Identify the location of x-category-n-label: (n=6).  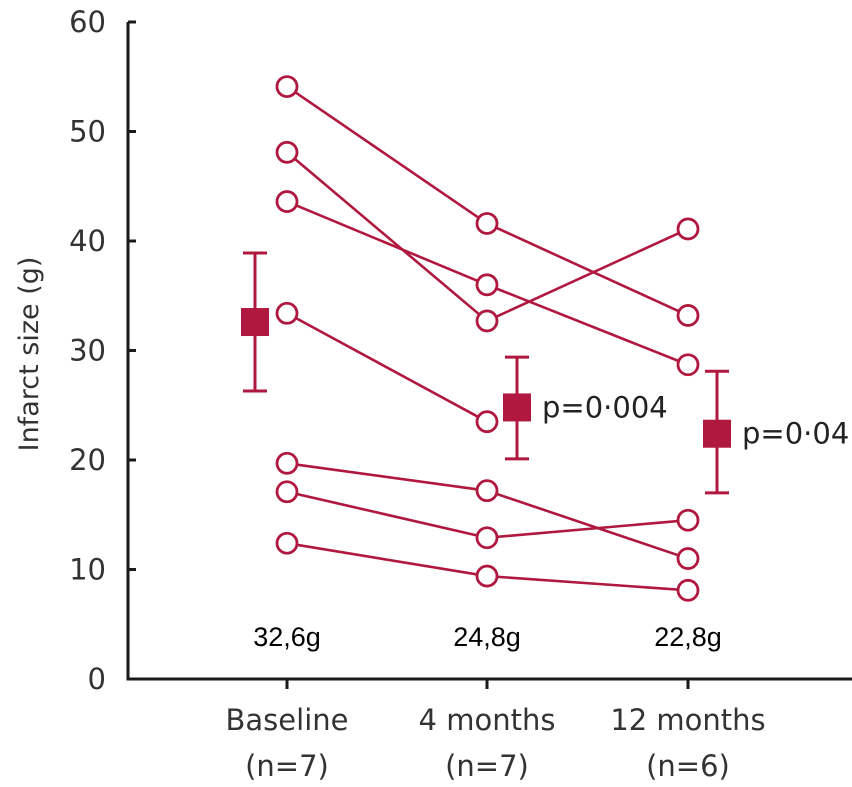
(688, 766).